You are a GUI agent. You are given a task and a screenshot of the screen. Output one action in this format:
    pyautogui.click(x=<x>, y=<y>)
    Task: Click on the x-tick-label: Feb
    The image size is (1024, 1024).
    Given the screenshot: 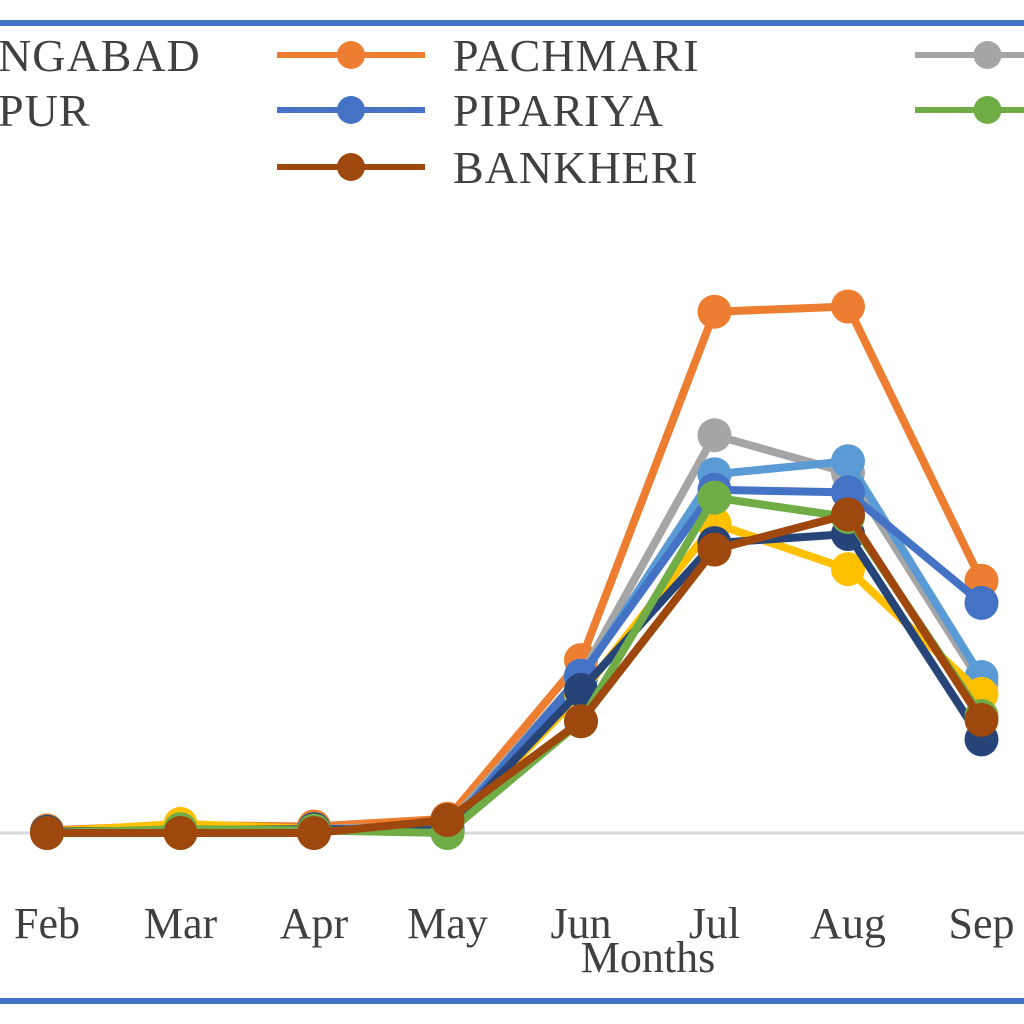 What is the action you would take?
    pyautogui.click(x=47, y=923)
    